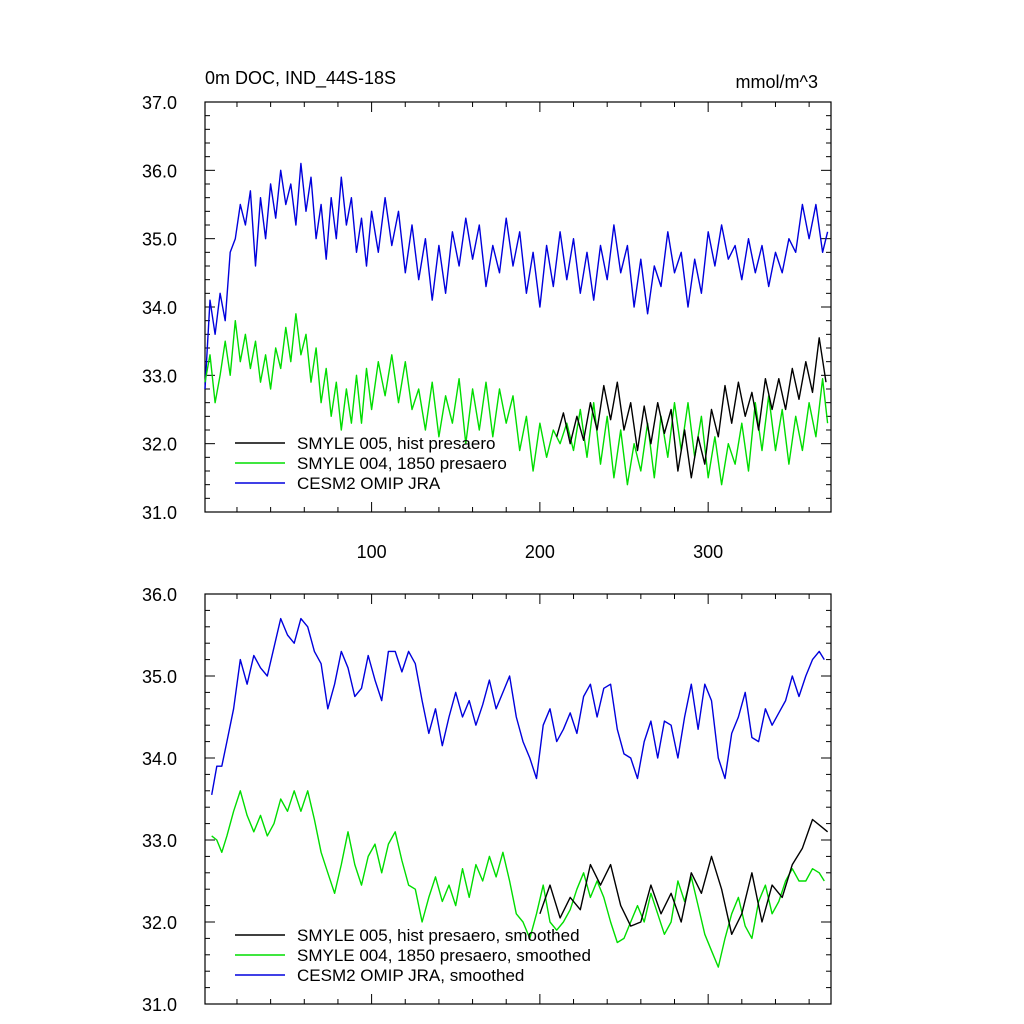 This screenshot has height=1024, width=1024. Describe the element at coordinates (300, 78) in the screenshot. I see `chart-title: 0m DOC, IND_44S-18S` at that location.